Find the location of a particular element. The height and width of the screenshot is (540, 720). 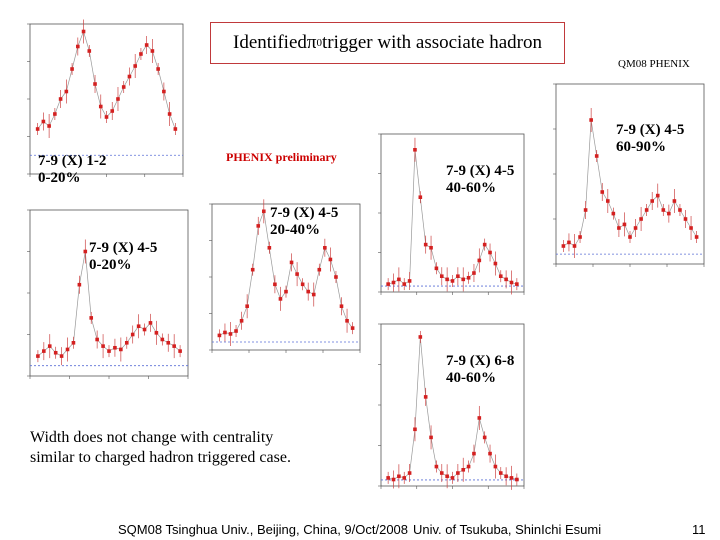

panel-label-p1: 7-9 (X) 1-2 0-20% is located at coordinates (72, 169).